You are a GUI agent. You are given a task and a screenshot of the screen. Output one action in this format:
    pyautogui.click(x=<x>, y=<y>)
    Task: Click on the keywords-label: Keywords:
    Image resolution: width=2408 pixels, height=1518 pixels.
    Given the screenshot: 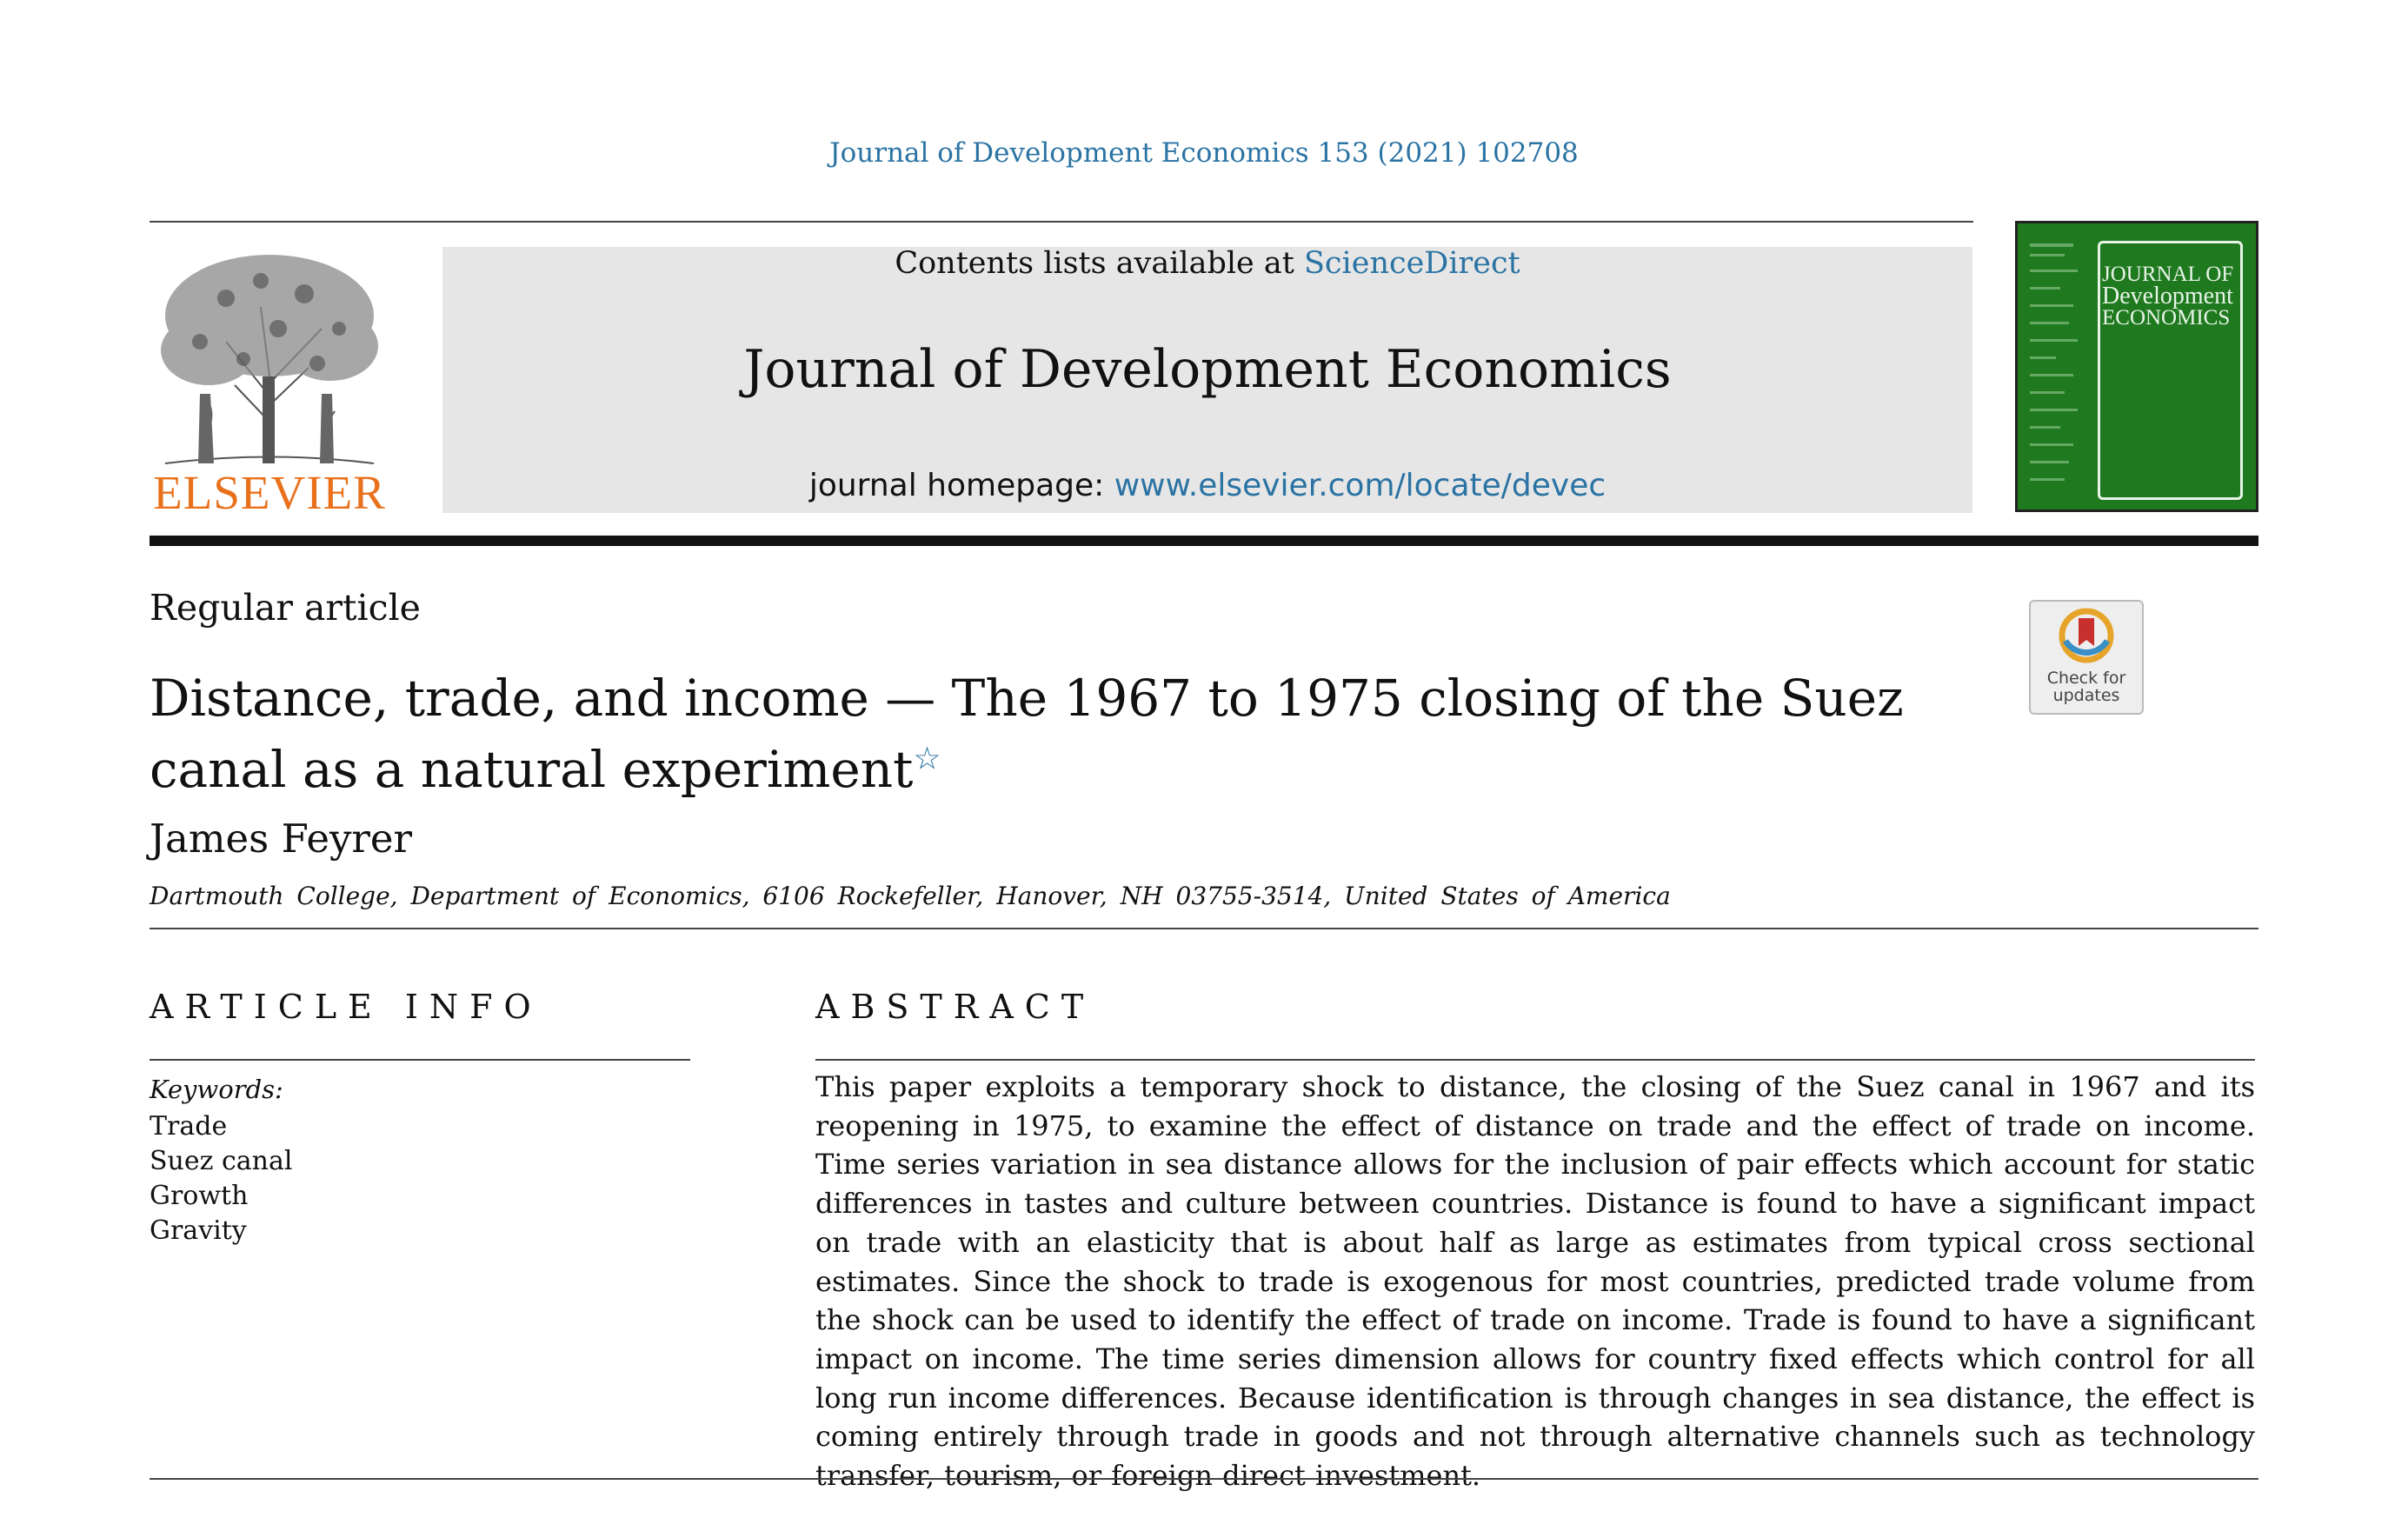 What is the action you would take?
    pyautogui.click(x=216, y=1089)
    